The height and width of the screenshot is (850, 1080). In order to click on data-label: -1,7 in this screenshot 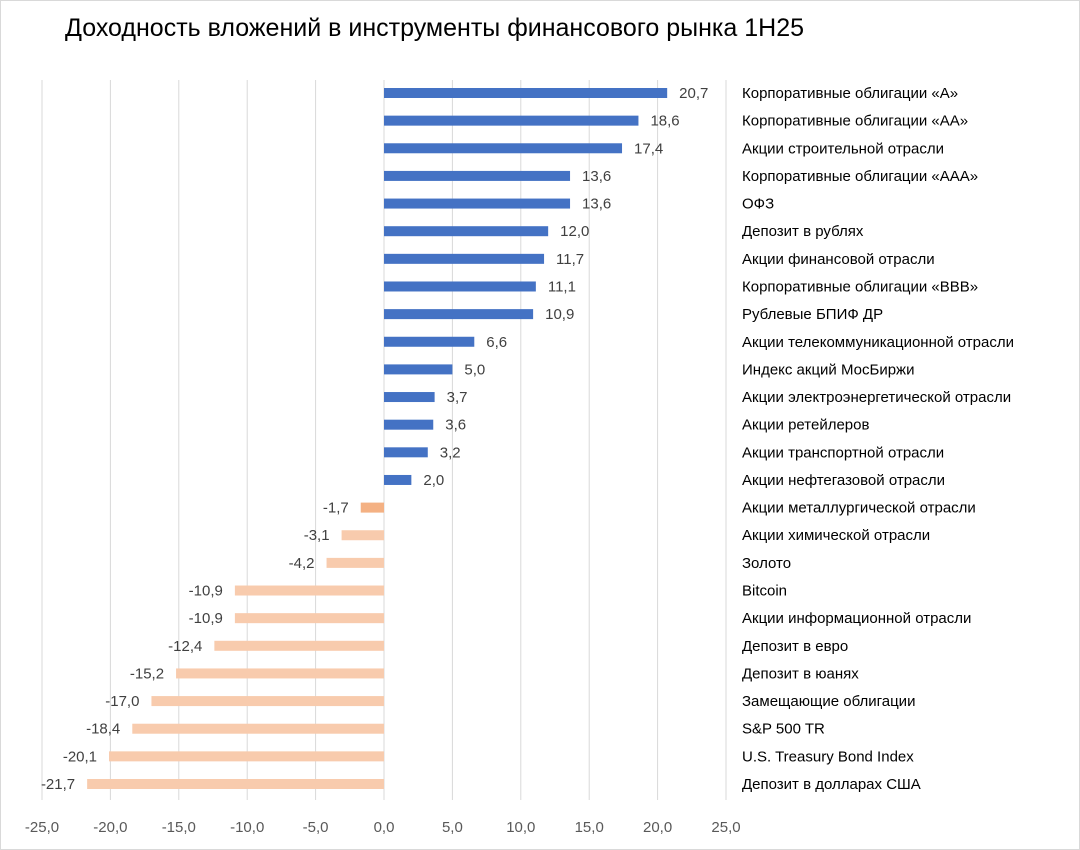, I will do `click(336, 508)`.